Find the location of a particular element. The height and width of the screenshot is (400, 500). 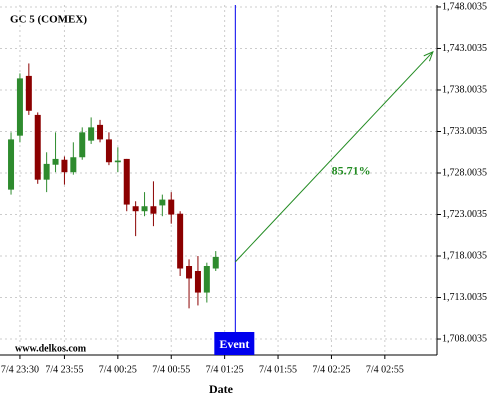

x-tick-label: 7/4 23:30 is located at coordinates (20, 369).